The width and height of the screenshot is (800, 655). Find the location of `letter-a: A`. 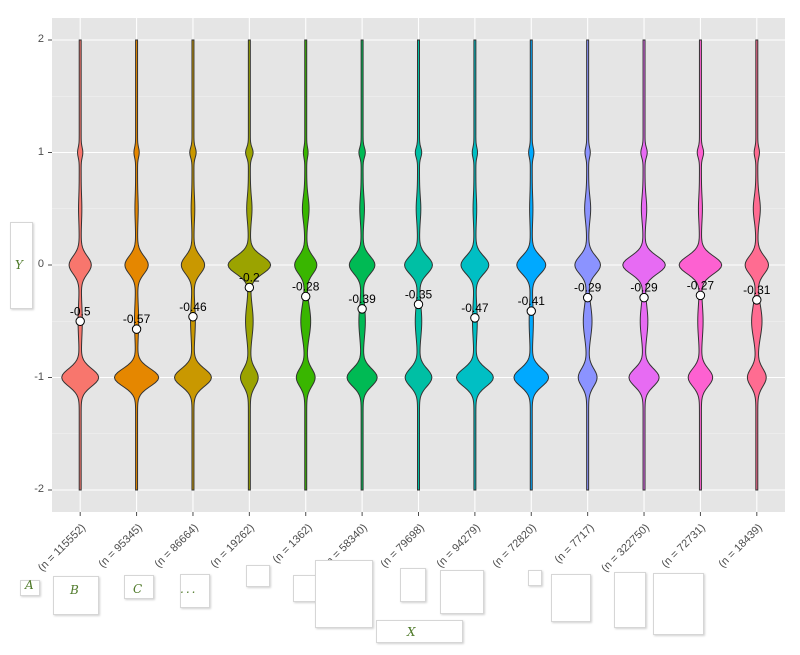

letter-a: A is located at coordinates (29, 585).